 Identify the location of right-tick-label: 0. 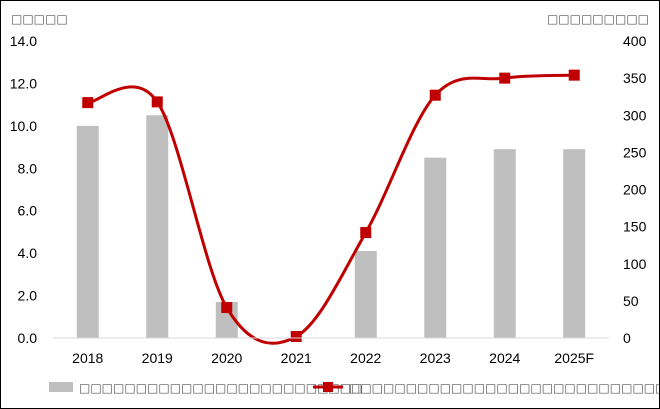
(627, 338).